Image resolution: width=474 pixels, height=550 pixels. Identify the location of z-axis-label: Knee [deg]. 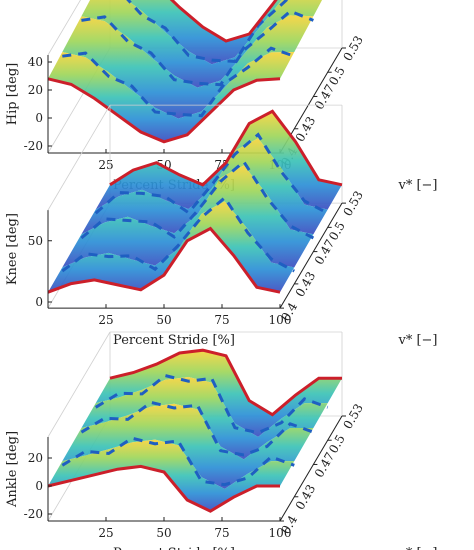
(12, 249).